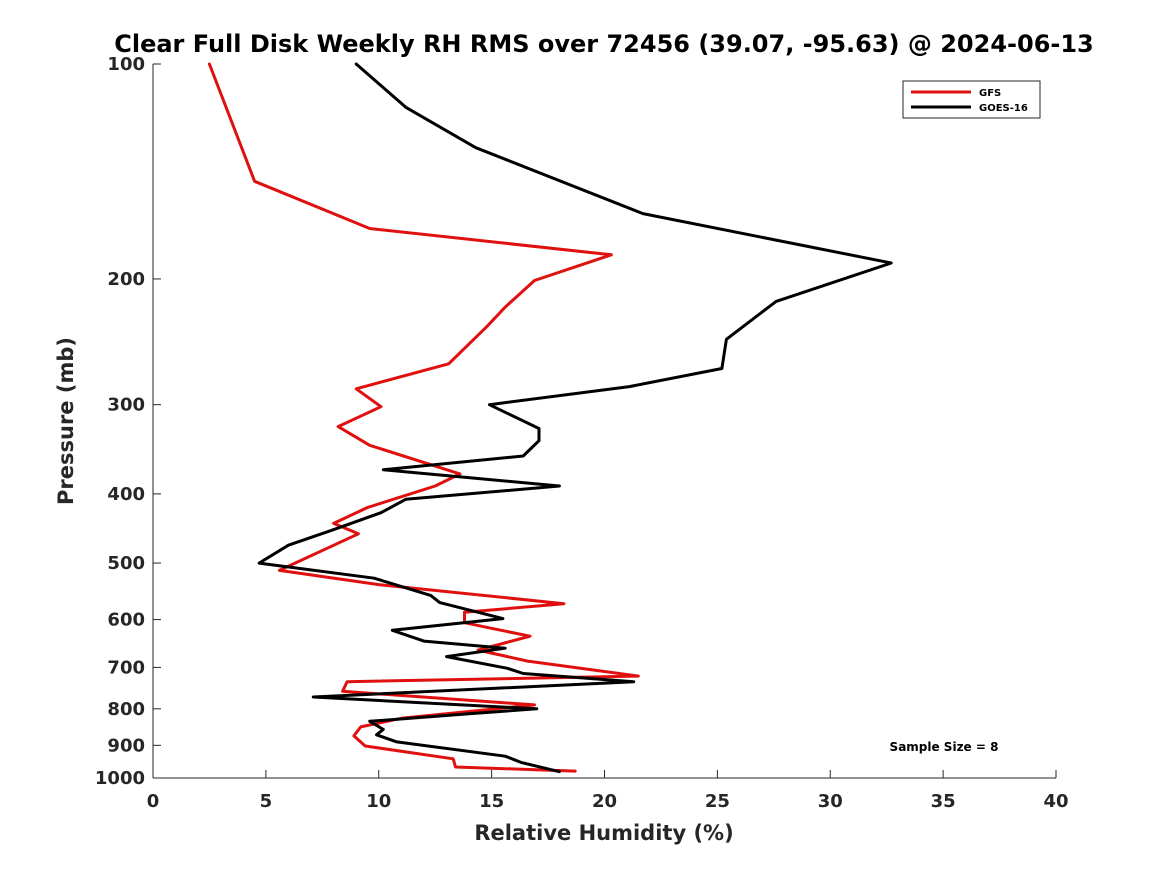 Image resolution: width=1167 pixels, height=875 pixels. Describe the element at coordinates (1055, 801) in the screenshot. I see `x-tick-label: 40` at that location.